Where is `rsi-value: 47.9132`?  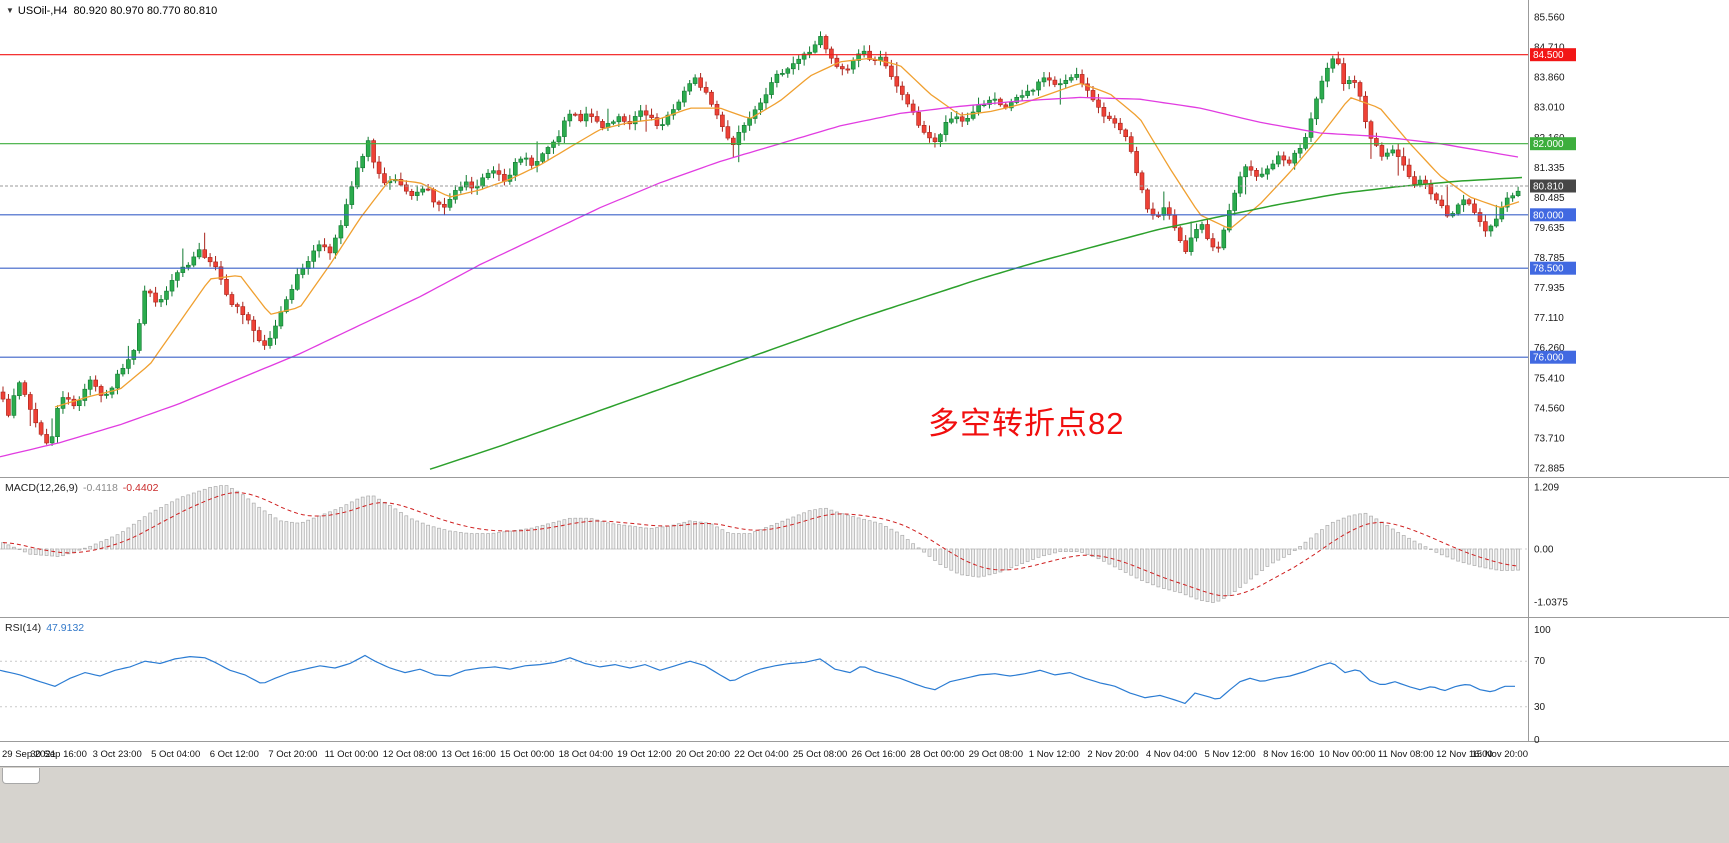 rsi-value: 47.9132 is located at coordinates (65, 628).